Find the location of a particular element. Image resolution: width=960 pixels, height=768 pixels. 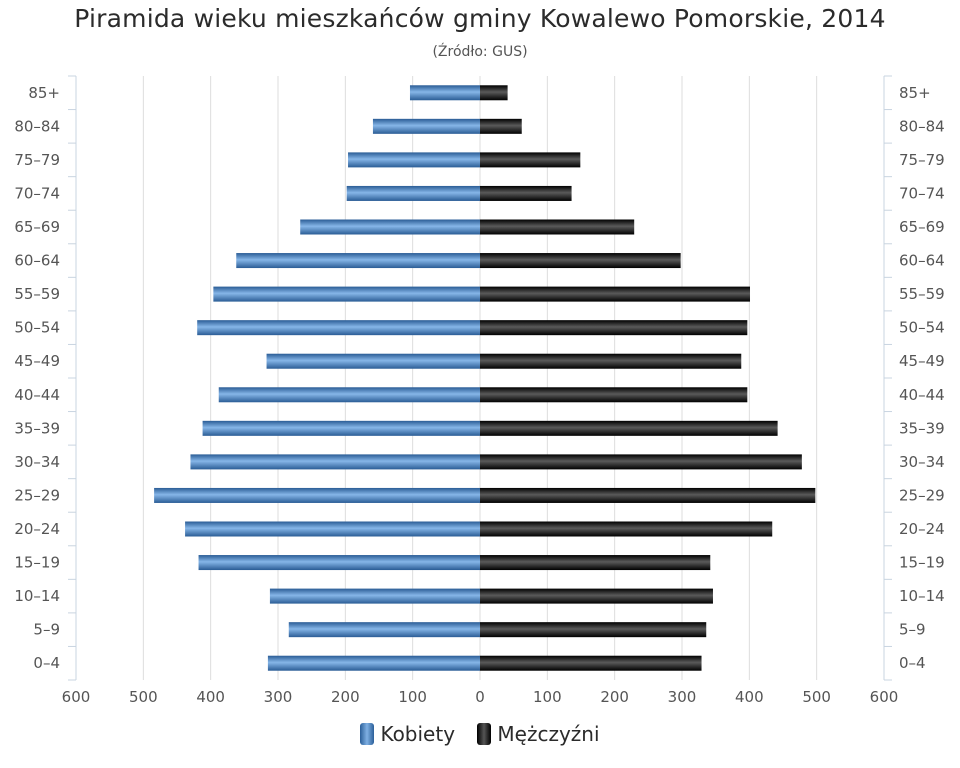

bar-men-35–39 is located at coordinates (629, 428).